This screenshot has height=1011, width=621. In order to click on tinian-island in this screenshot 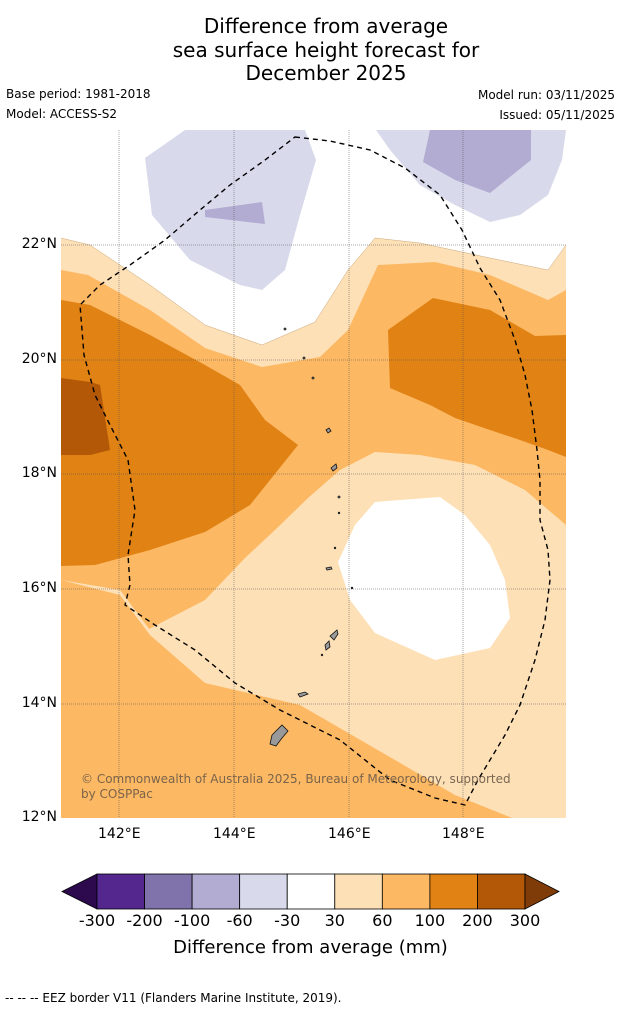, I will do `click(327, 645)`.